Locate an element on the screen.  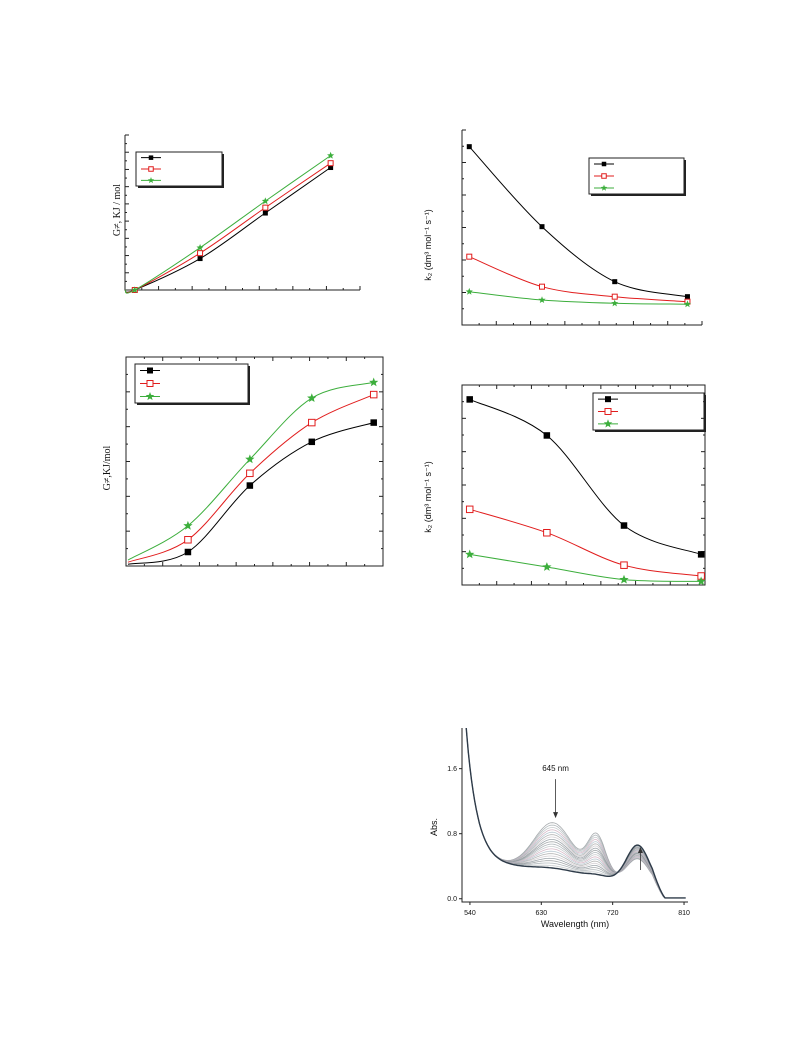
chart-panel-d: k₂ (dm³ mol⁻¹ s⁻¹) is located at coordinates (564, 485).